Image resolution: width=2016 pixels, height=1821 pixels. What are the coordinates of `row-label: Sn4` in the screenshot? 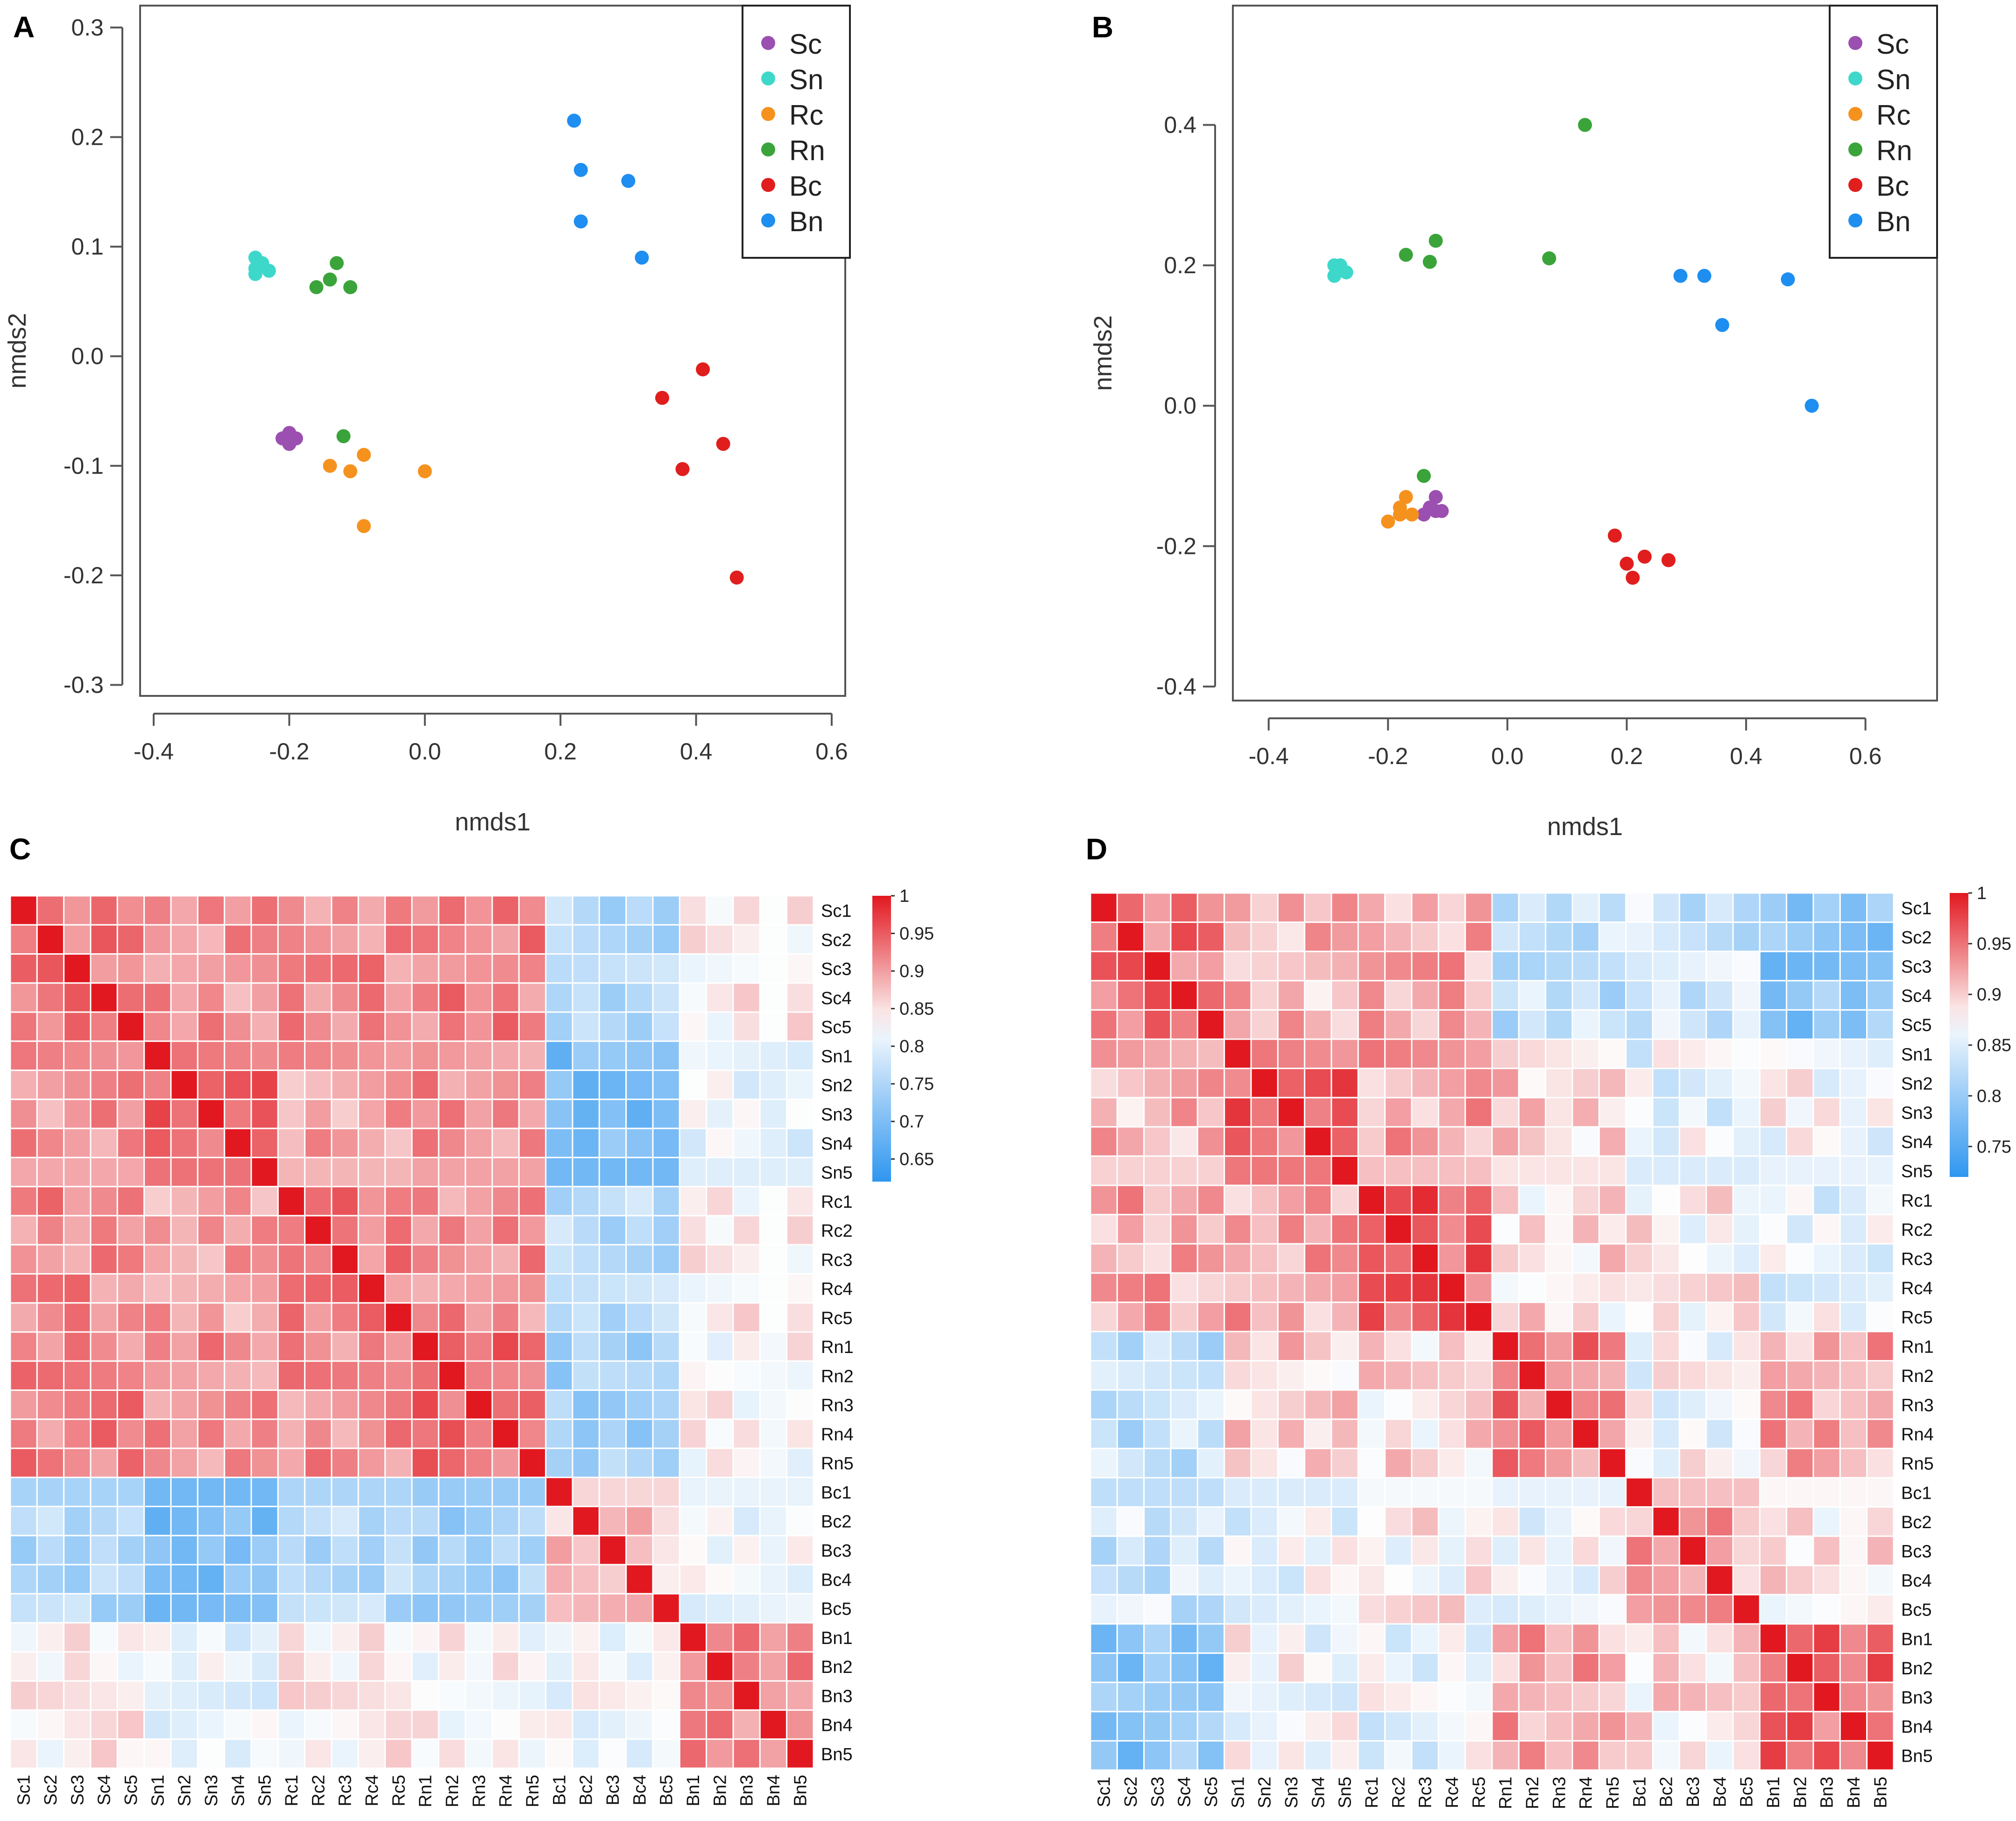 It's located at (1917, 1143).